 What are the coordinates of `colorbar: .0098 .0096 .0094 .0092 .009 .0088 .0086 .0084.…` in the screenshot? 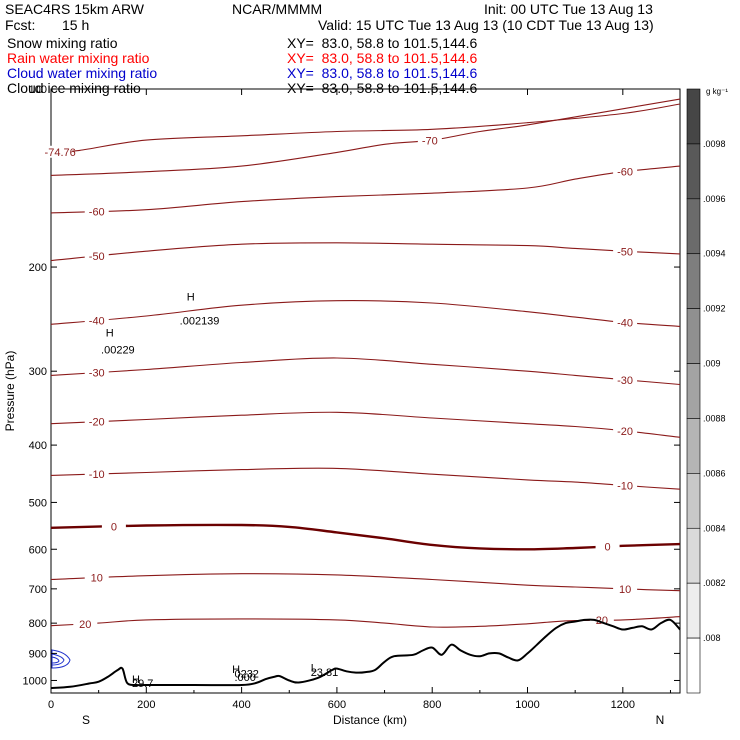 It's located at (706, 391).